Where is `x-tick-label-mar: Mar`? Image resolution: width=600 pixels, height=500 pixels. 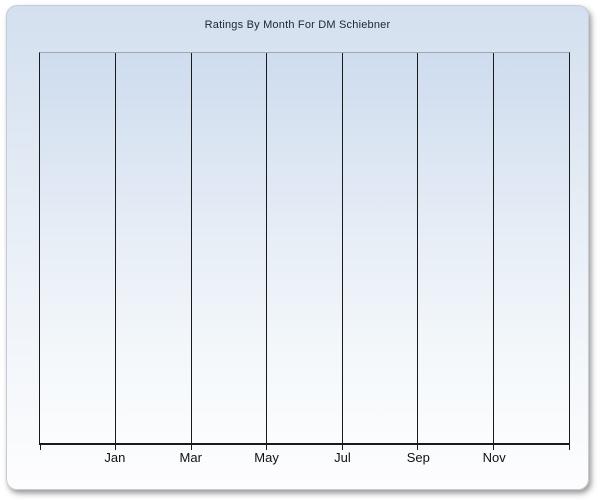 x-tick-label-mar: Mar is located at coordinates (190, 457).